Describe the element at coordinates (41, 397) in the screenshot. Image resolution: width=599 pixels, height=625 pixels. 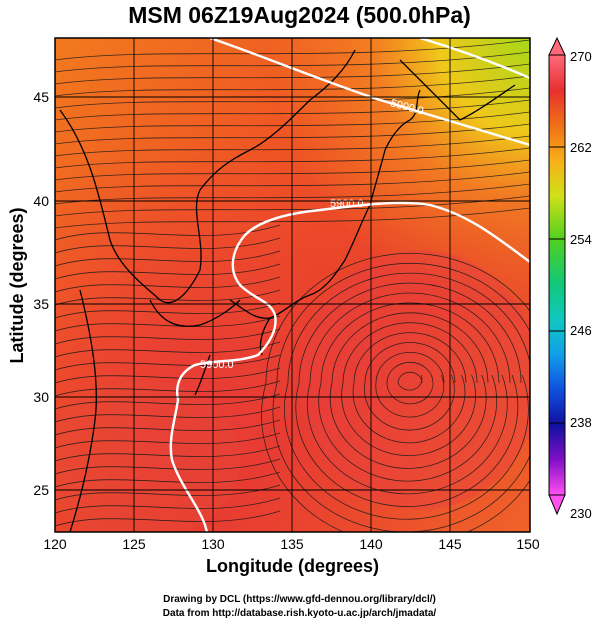
I see `y-tick-label: 30` at that location.